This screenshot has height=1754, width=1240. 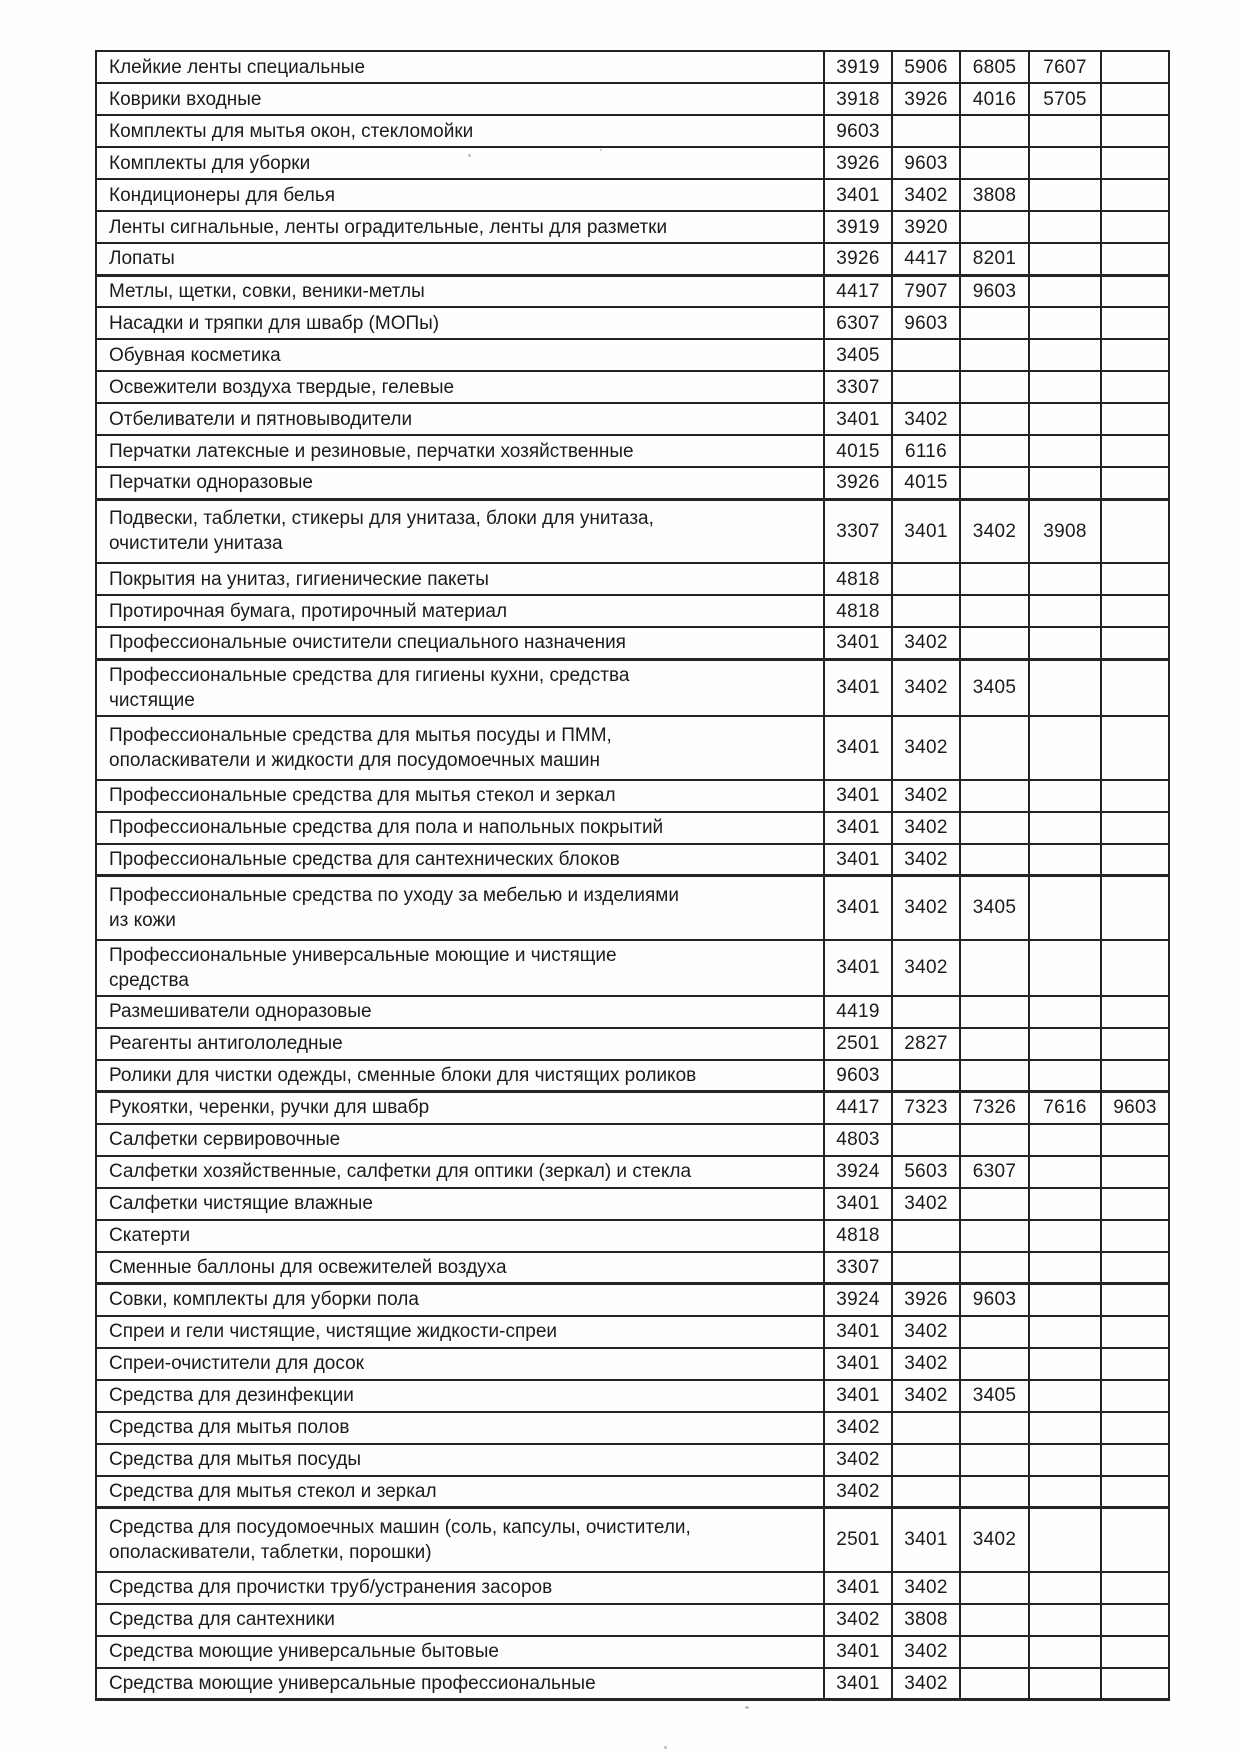 I want to click on table-row: Отбеливатели и пятновыводители 3401 3402, so click(x=632, y=419).